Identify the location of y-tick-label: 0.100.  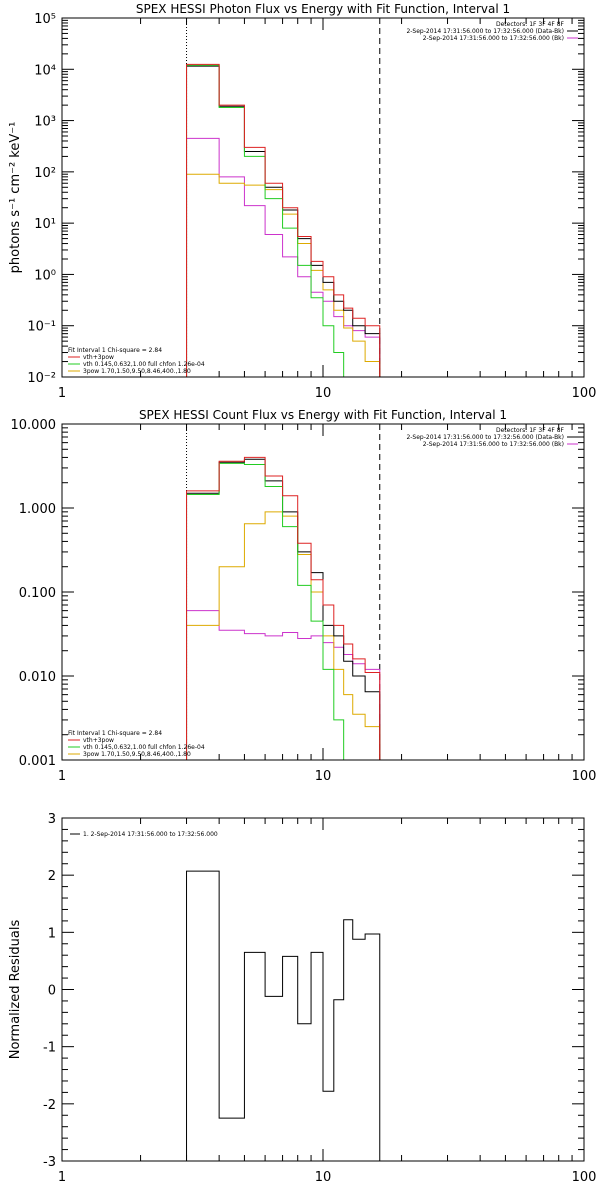
(37, 593).